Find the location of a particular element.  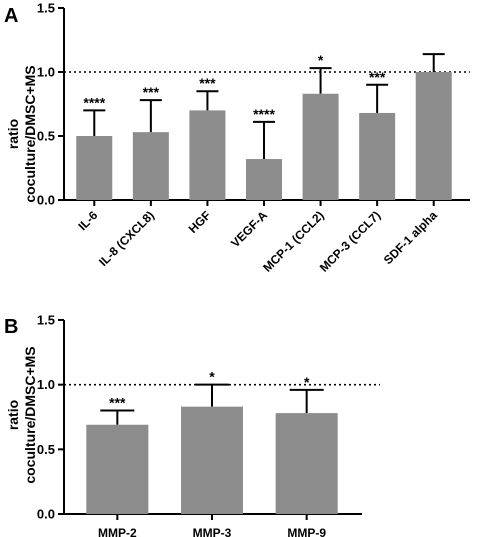

panel-a-category-label: SDF-1 alpha is located at coordinates (410, 237).